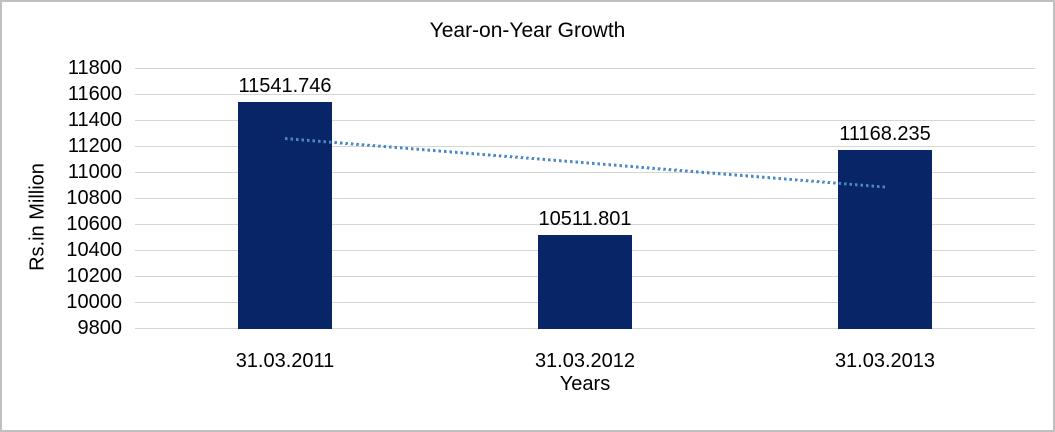 This screenshot has height=432, width=1055. What do you see at coordinates (94, 250) in the screenshot?
I see `y-tick-label: 10400` at bounding box center [94, 250].